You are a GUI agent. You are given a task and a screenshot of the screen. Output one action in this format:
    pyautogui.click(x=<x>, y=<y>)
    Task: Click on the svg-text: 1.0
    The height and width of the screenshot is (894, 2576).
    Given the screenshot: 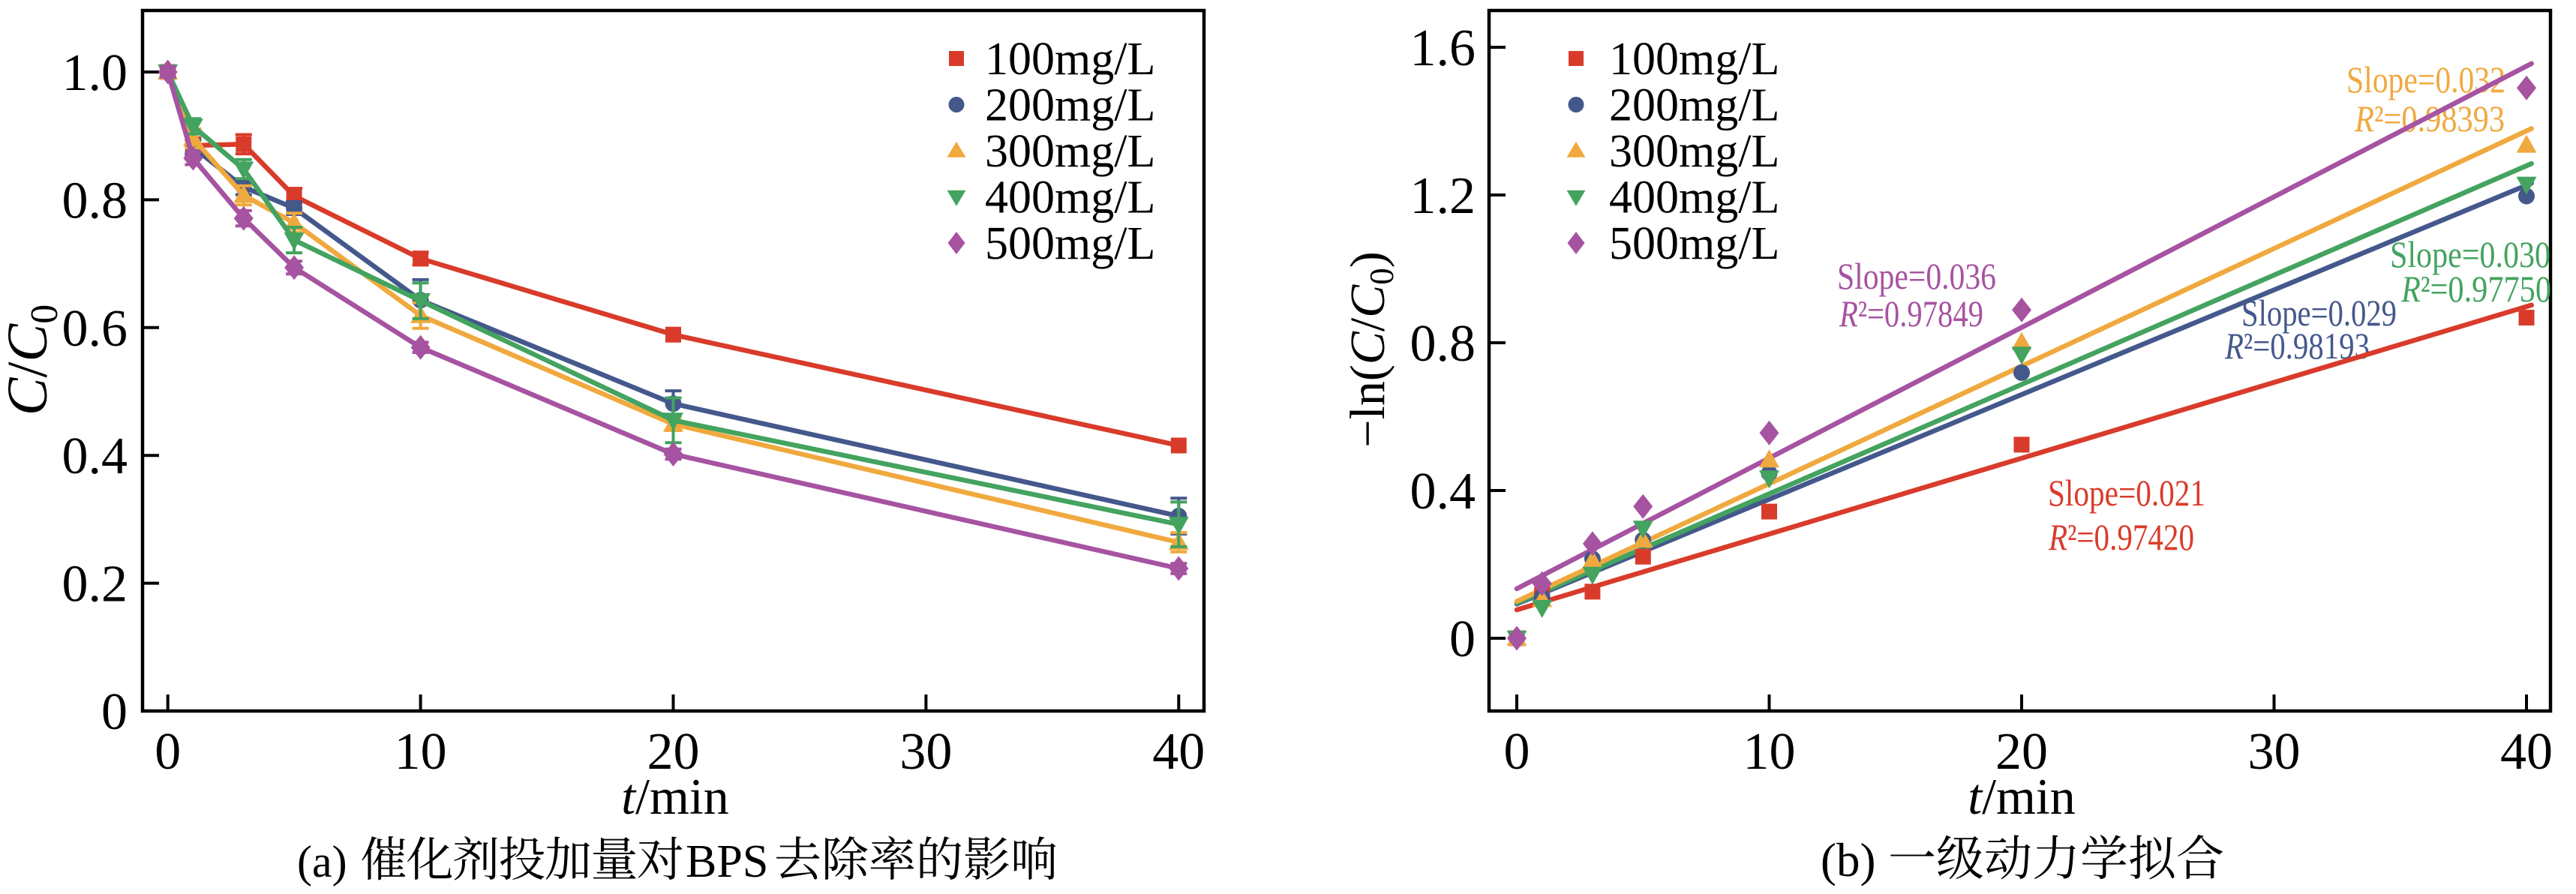 What is the action you would take?
    pyautogui.click(x=95, y=73)
    